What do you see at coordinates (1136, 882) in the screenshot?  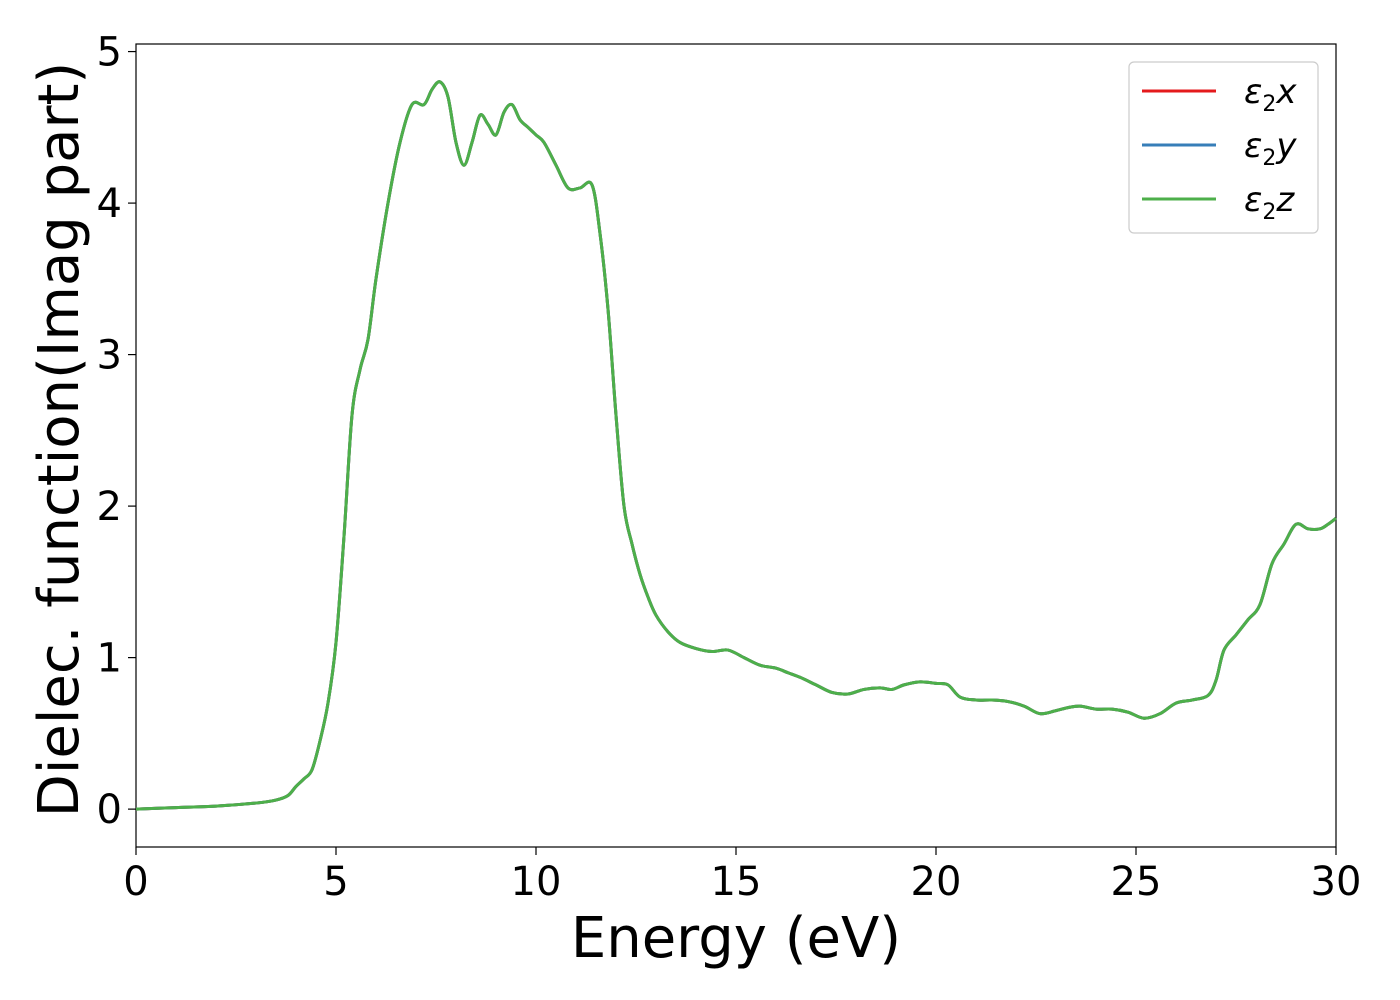 I see `x-tick-label: 25` at bounding box center [1136, 882].